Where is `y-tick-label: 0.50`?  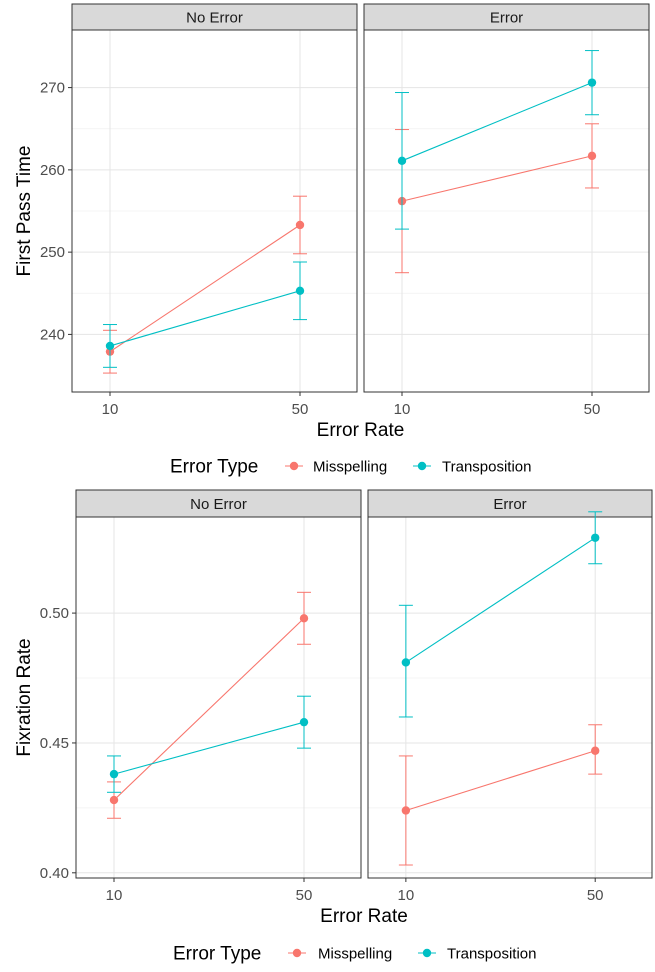 y-tick-label: 0.50 is located at coordinates (54, 613).